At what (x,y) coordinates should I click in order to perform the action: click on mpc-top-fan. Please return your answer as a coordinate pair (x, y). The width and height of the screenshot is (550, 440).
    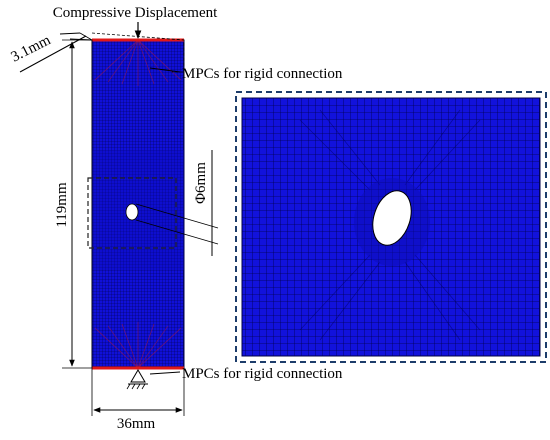
    Looking at the image, I should click on (138, 62).